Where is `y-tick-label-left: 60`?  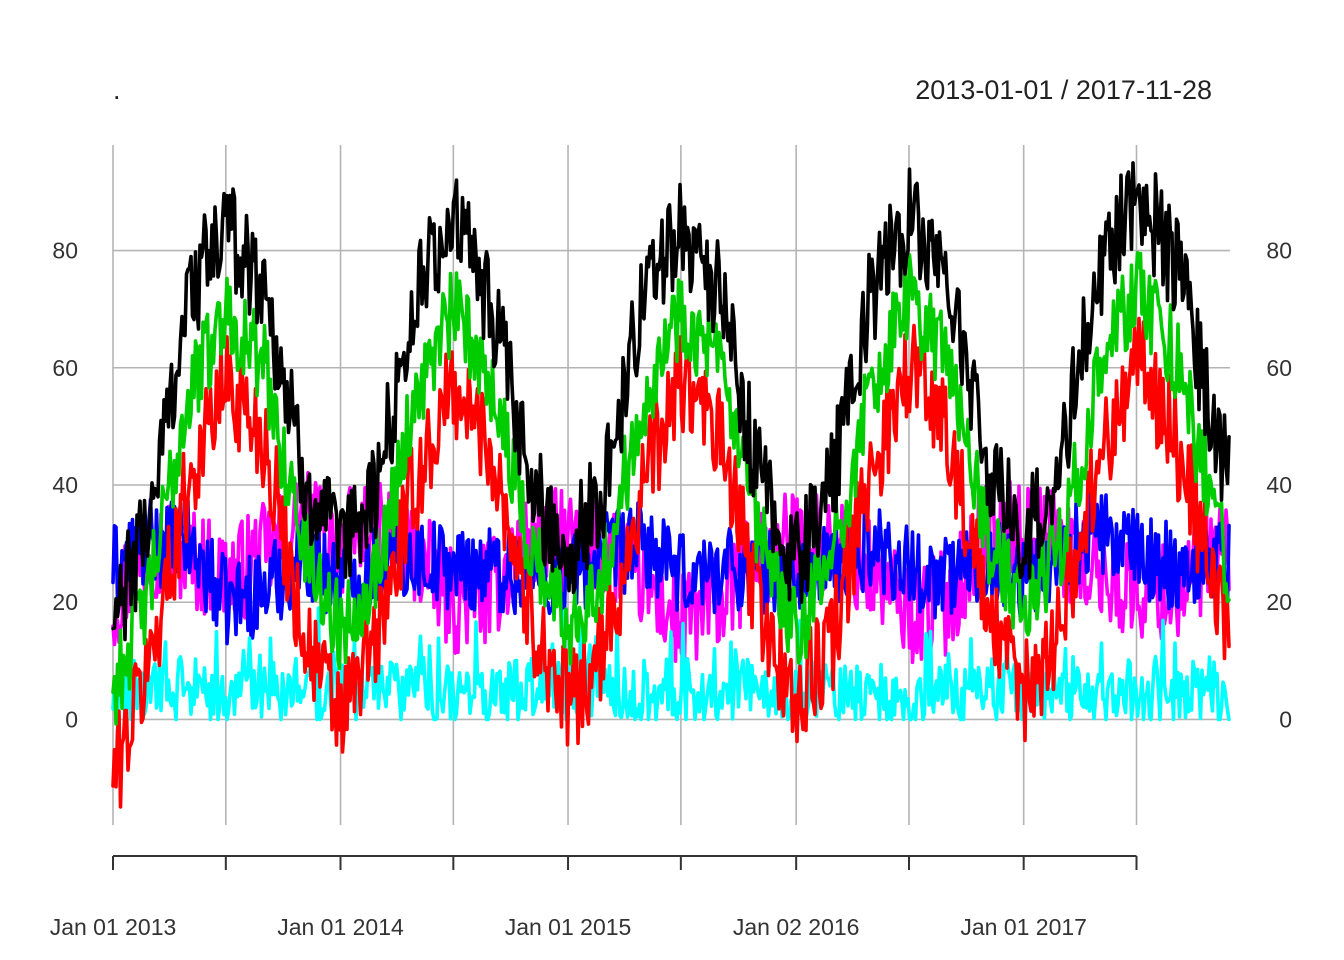
y-tick-label-left: 60 is located at coordinates (65, 368).